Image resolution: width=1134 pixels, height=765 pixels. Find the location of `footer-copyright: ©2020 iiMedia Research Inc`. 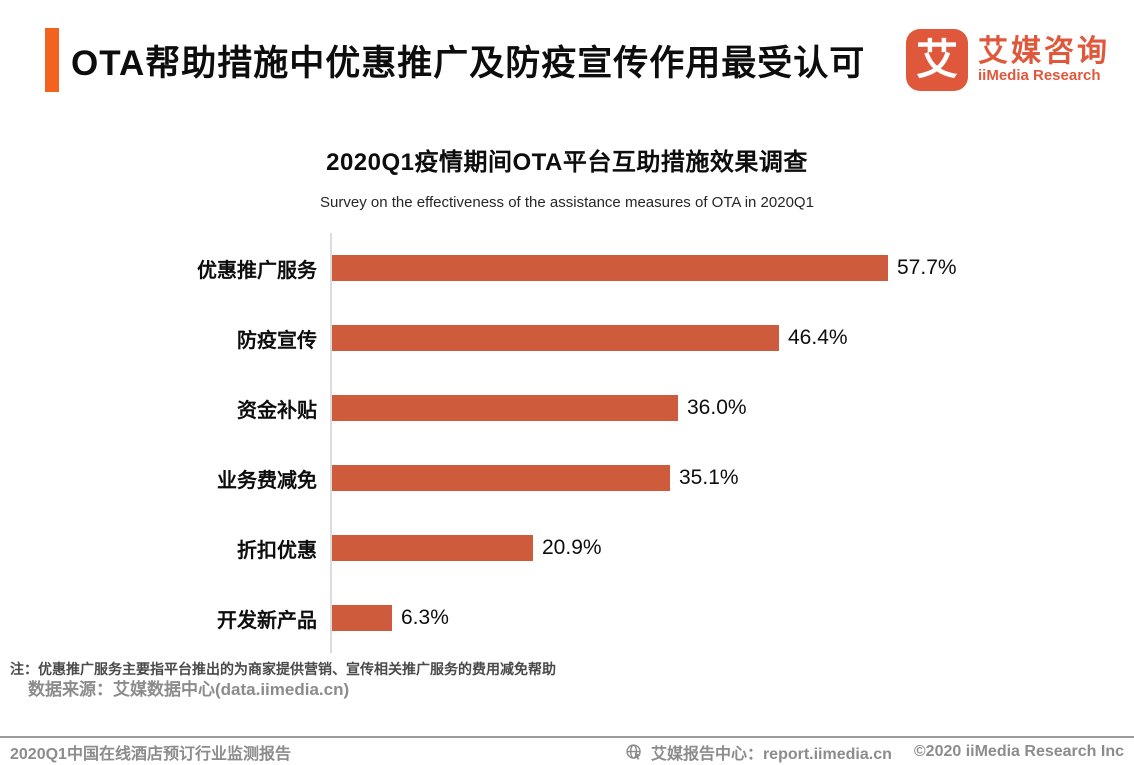

footer-copyright: ©2020 iiMedia Research Inc is located at coordinates (1018, 751).